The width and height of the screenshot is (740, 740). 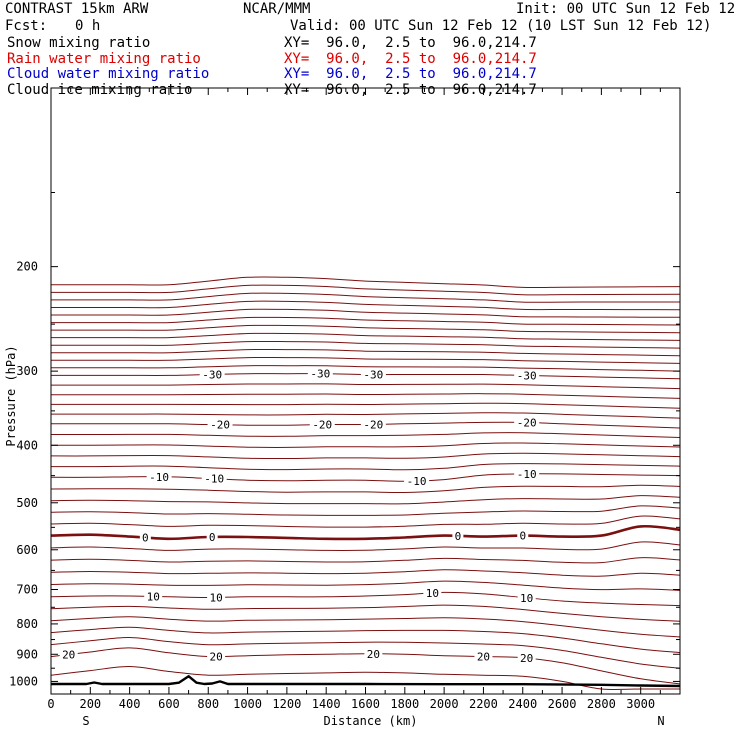 What do you see at coordinates (130, 704) in the screenshot?
I see `x-tick-label: 400` at bounding box center [130, 704].